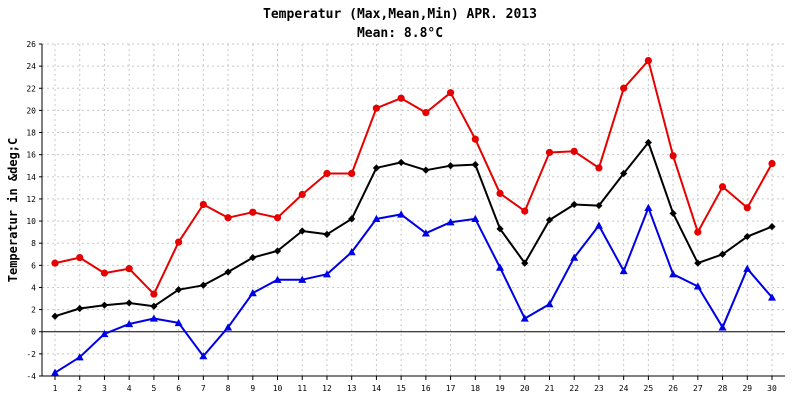 Image resolution: width=800 pixels, height=400 pixels. Describe the element at coordinates (451, 388) in the screenshot. I see `x-tick-label: 17` at that location.